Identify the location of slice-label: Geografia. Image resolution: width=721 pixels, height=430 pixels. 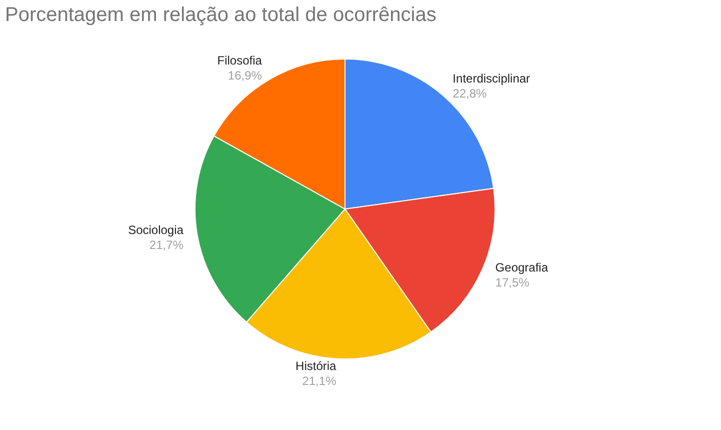
(521, 267).